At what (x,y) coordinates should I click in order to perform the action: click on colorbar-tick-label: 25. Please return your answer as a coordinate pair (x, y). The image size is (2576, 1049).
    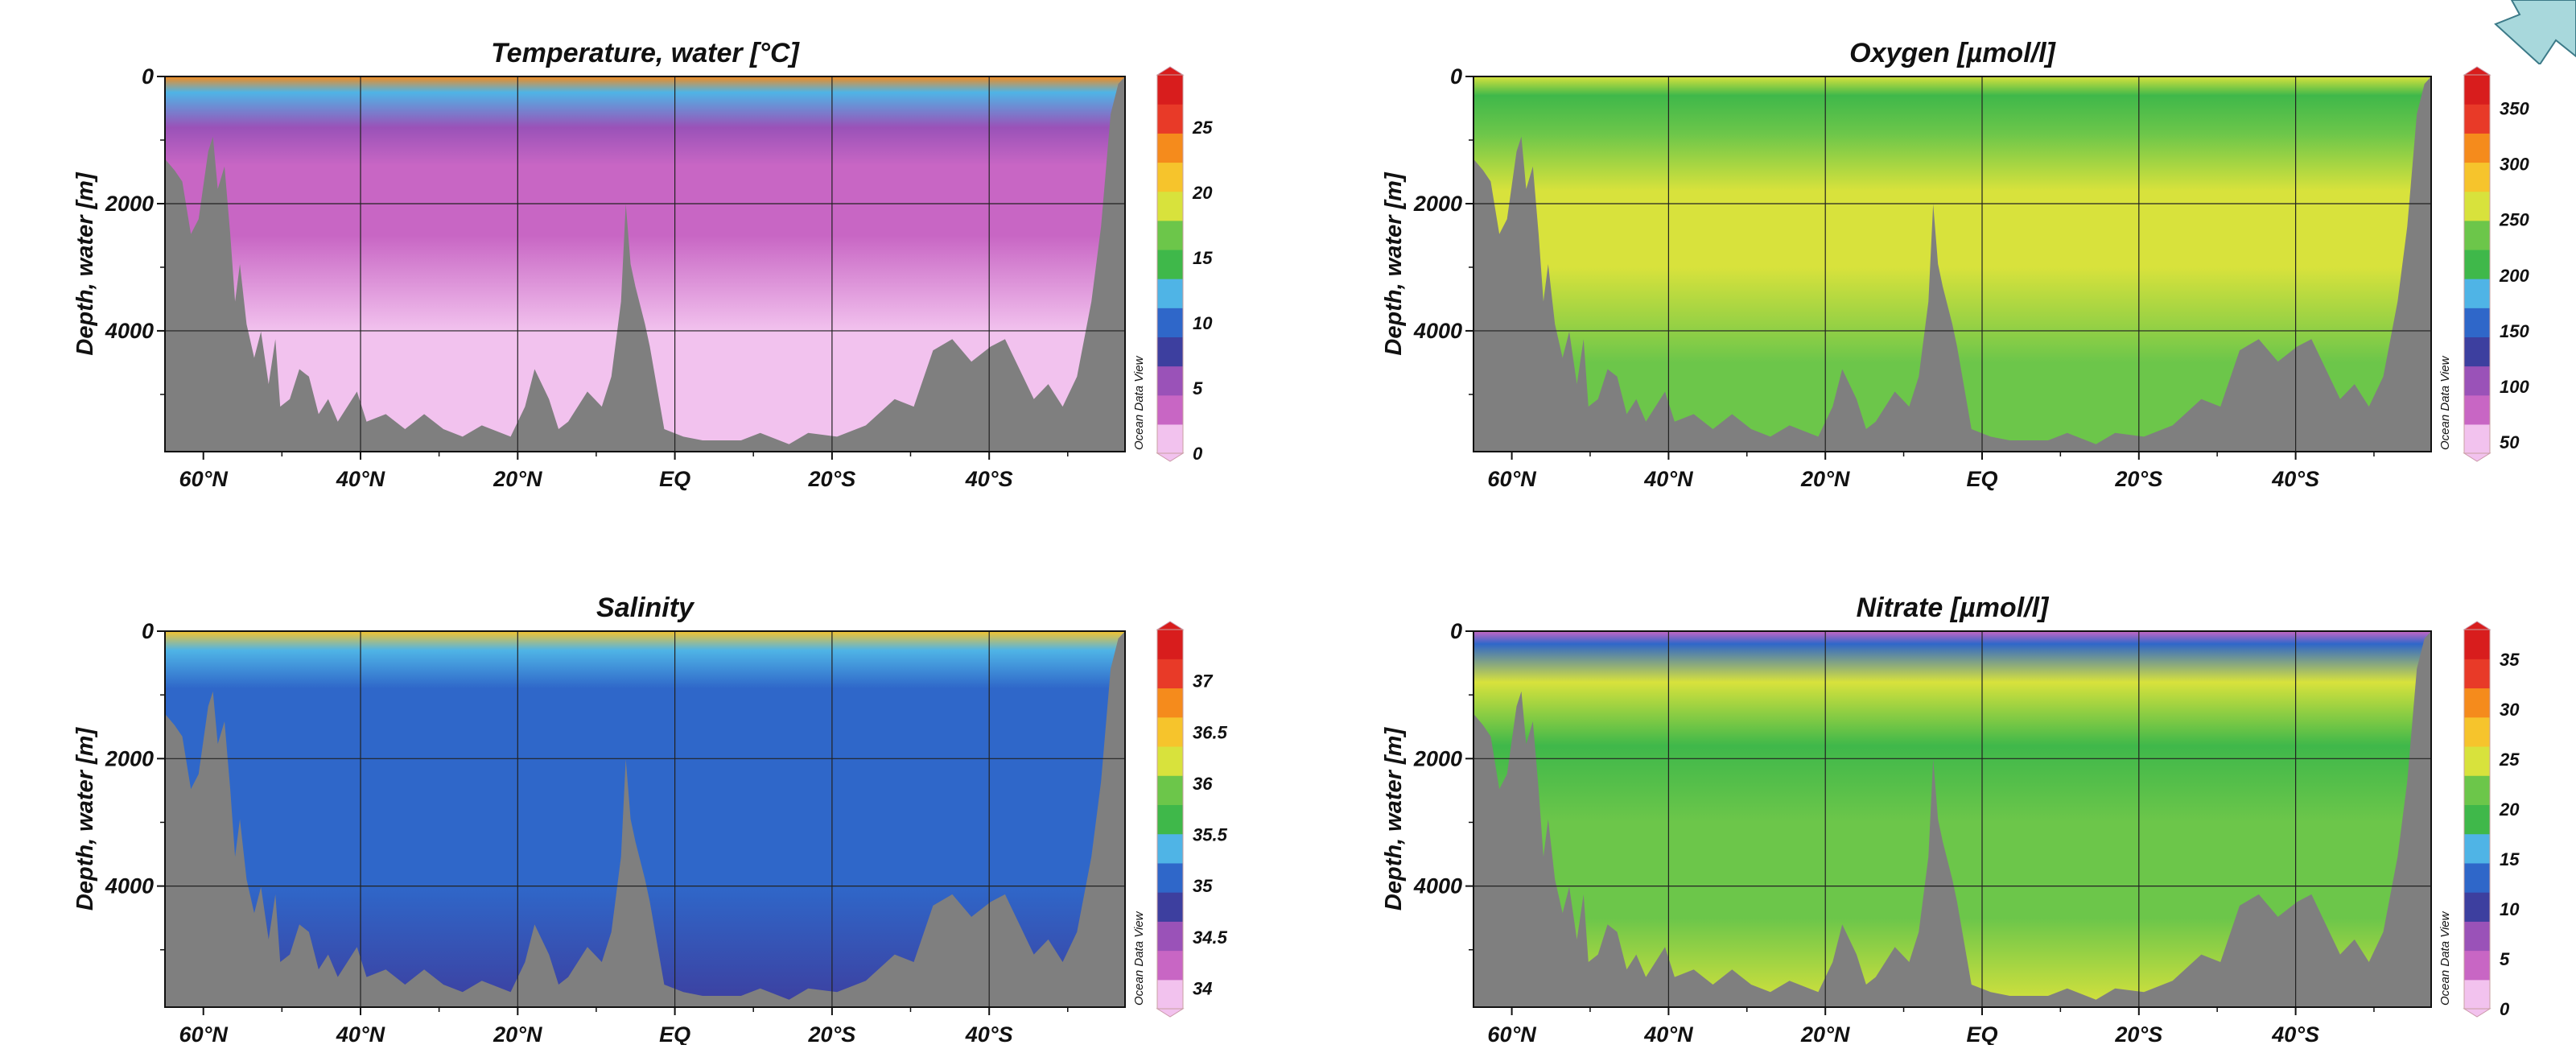
    Looking at the image, I should click on (2509, 760).